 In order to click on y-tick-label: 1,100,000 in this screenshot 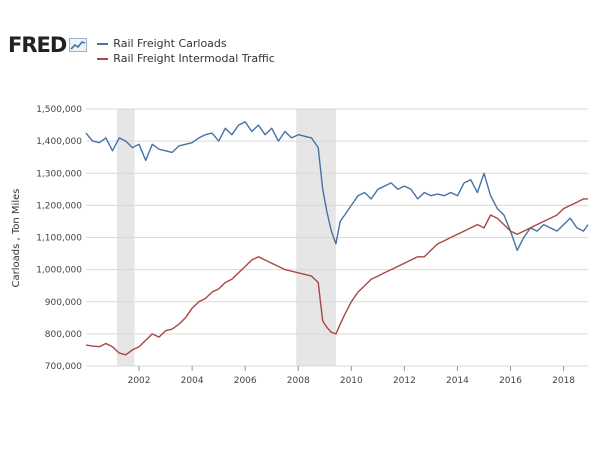, I will do `click(59, 239)`.